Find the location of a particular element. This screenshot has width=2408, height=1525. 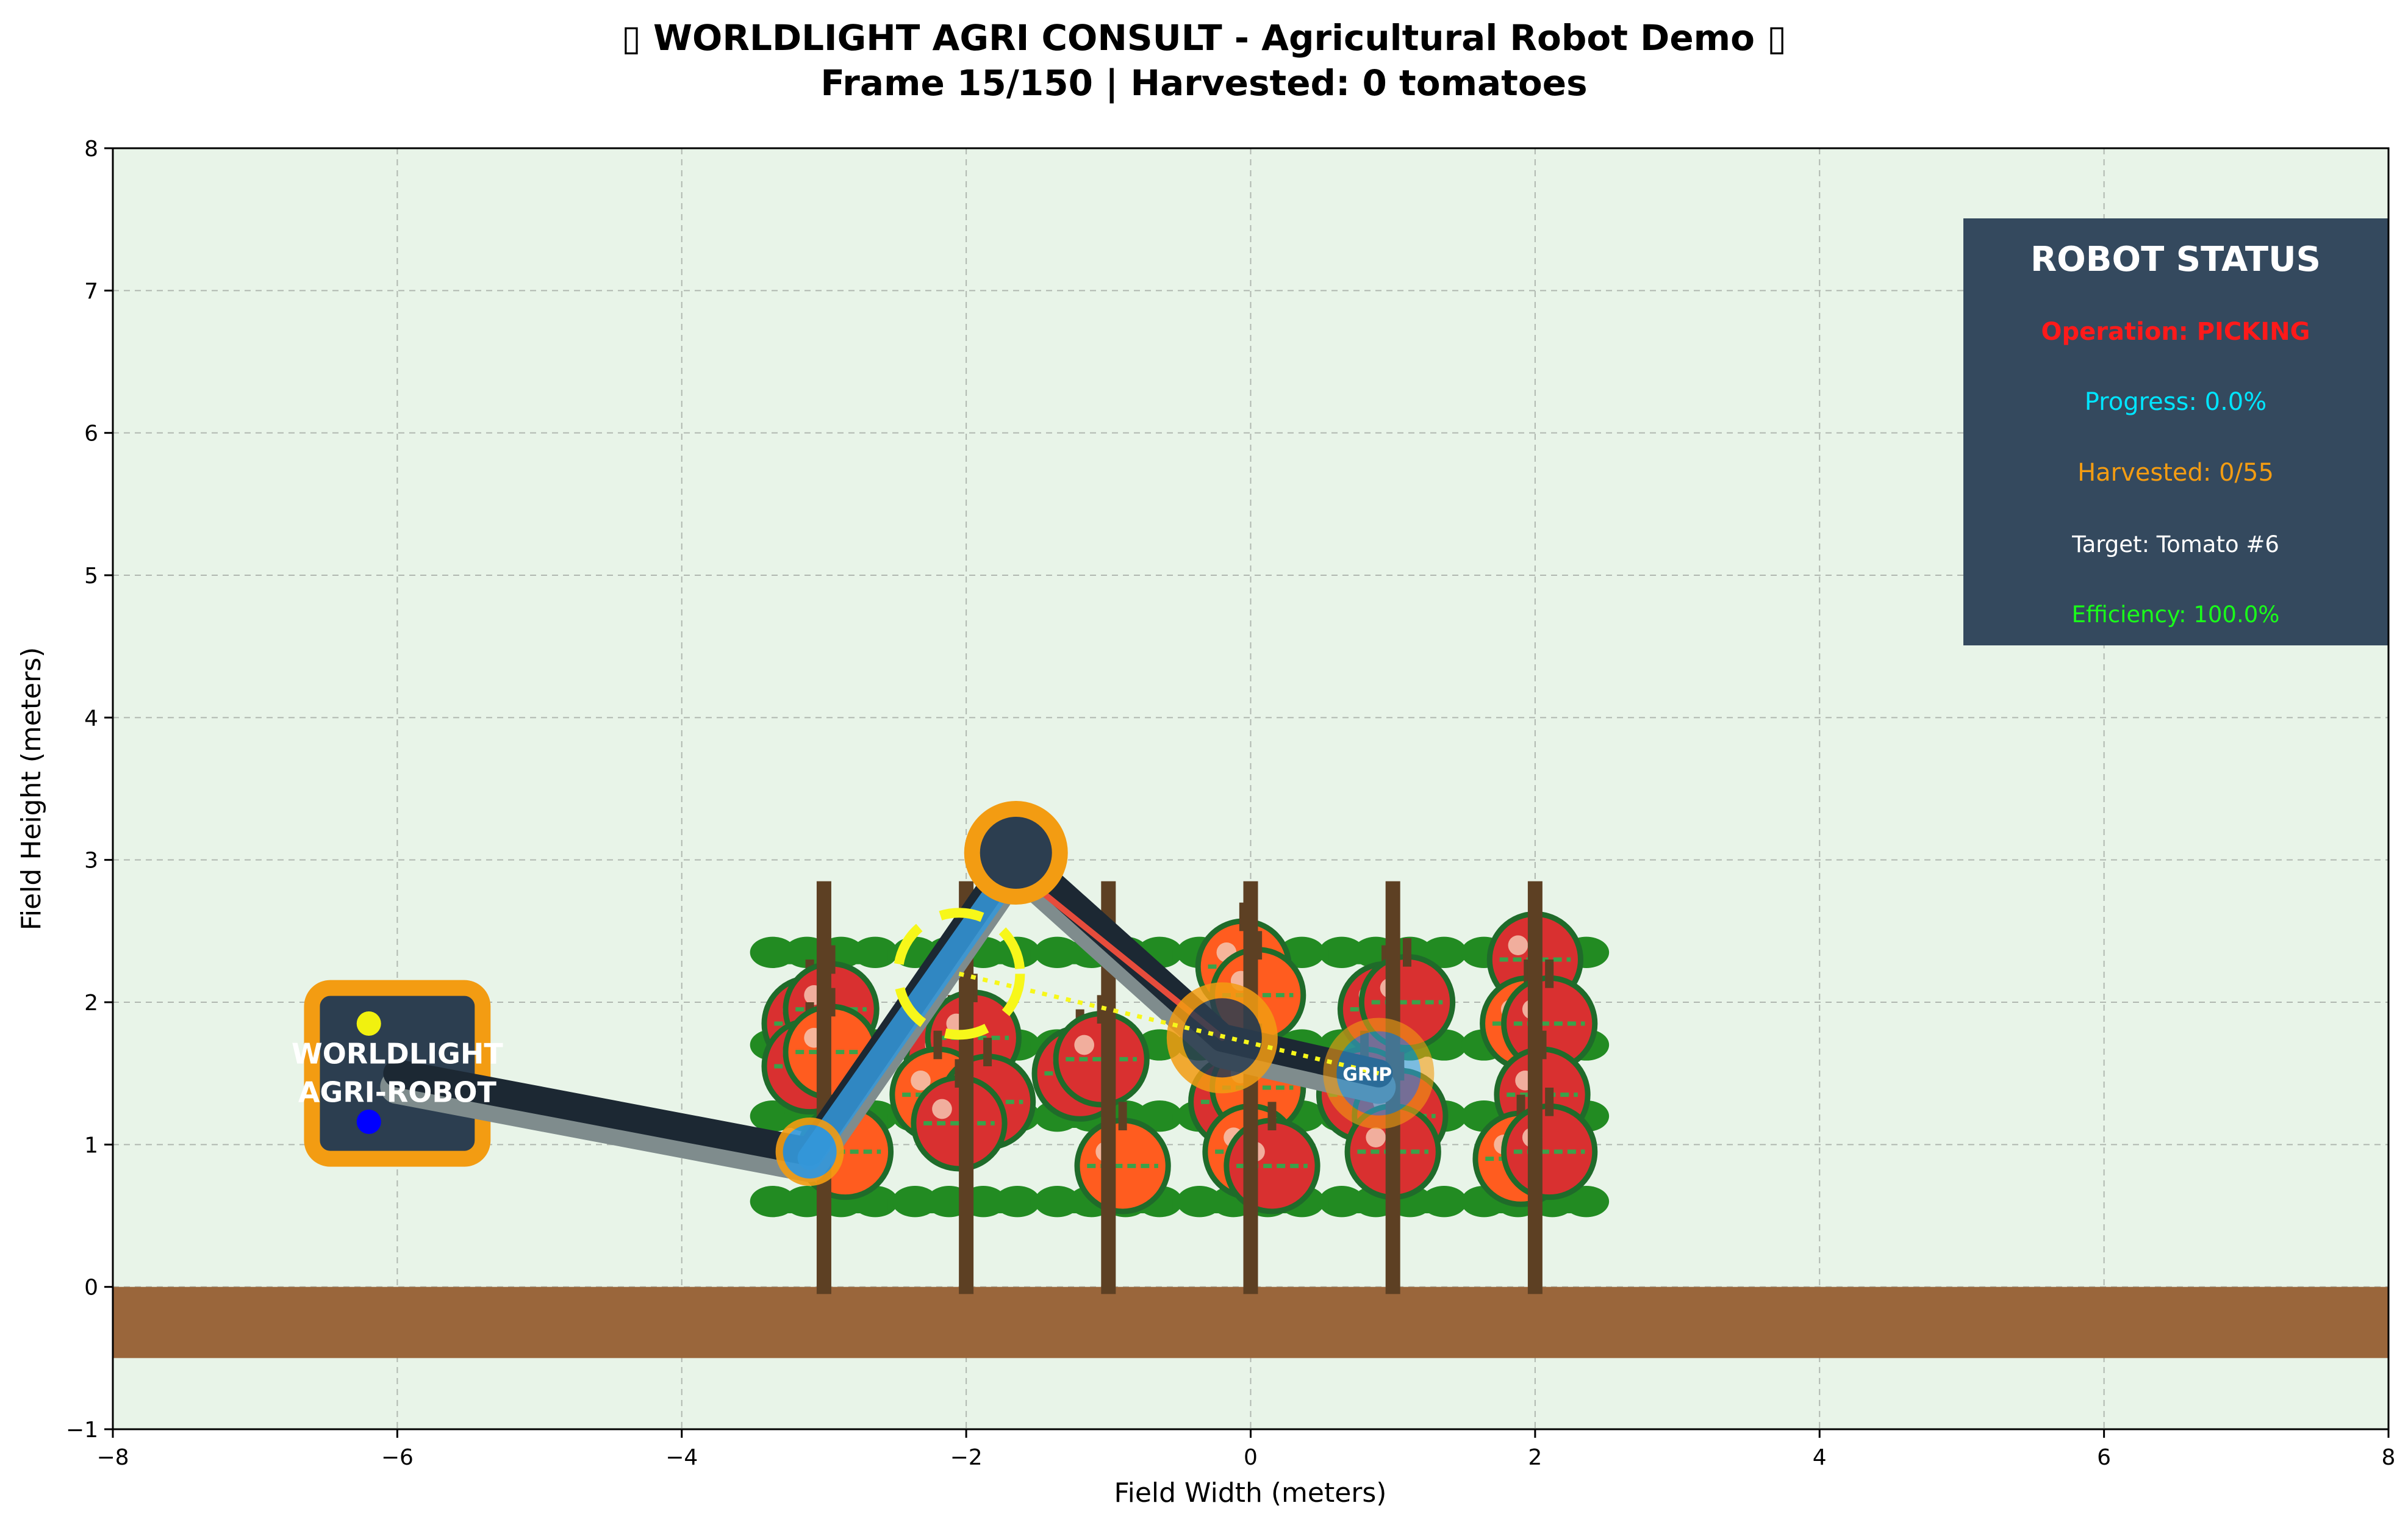

x-axis-label: Field Width (meters) is located at coordinates (1250, 1493).